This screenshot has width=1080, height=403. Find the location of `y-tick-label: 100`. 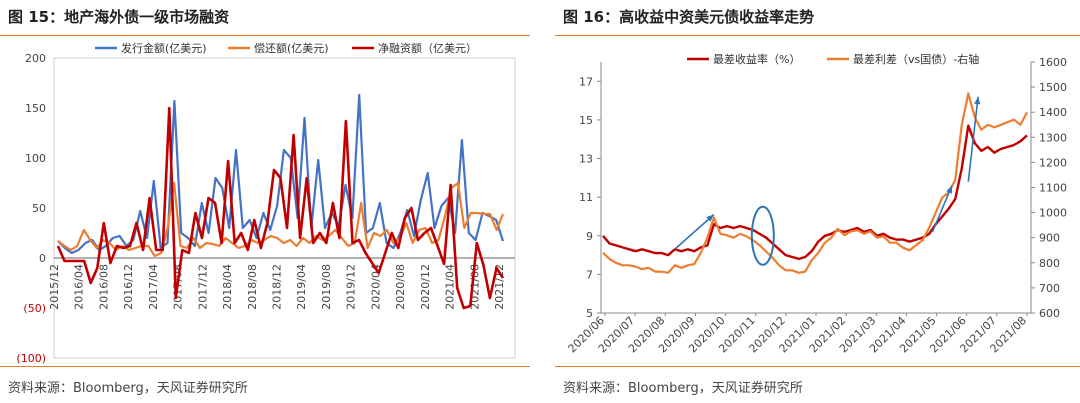

y-tick-label: 100 is located at coordinates (35, 158).